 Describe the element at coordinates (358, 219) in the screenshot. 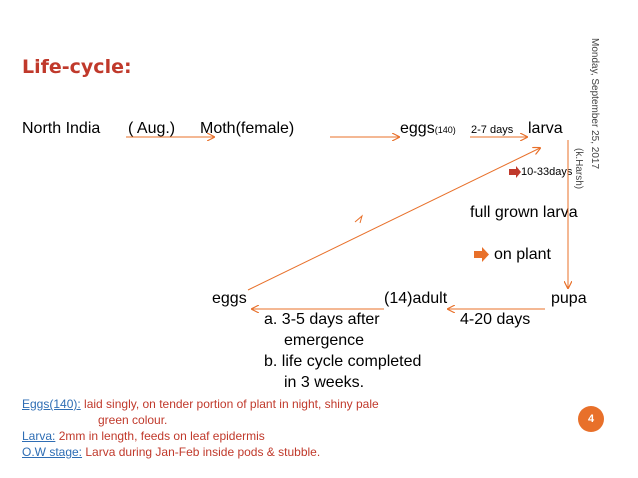

I see `diagonal-tick` at that location.